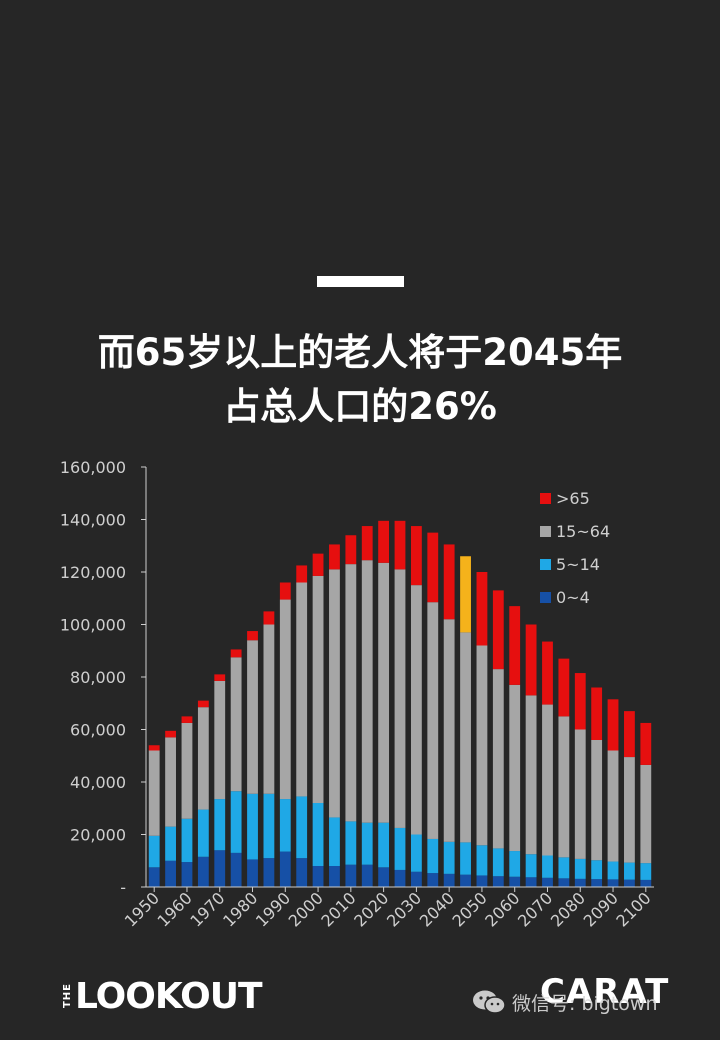  What do you see at coordinates (123, 887) in the screenshot?
I see `y-tick-label: -` at bounding box center [123, 887].